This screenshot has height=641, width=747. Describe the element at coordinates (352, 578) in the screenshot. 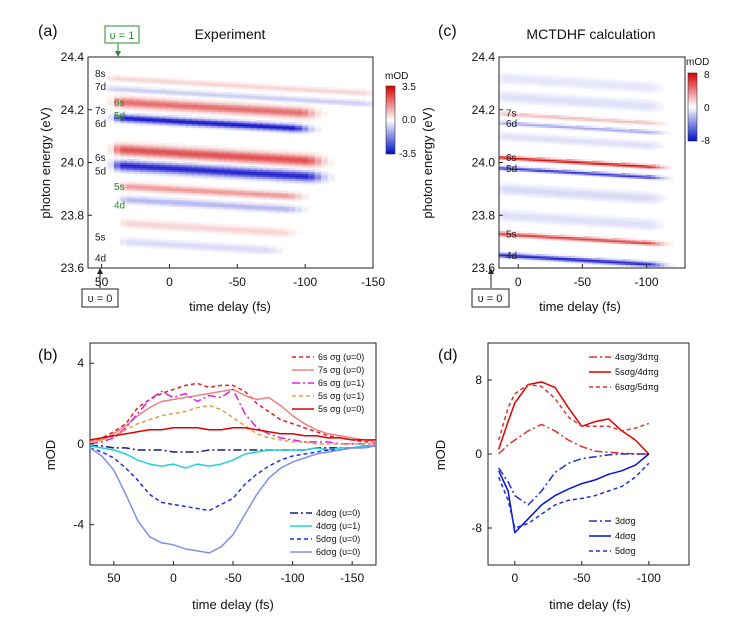

I see `x-tick-label: -150` at that location.